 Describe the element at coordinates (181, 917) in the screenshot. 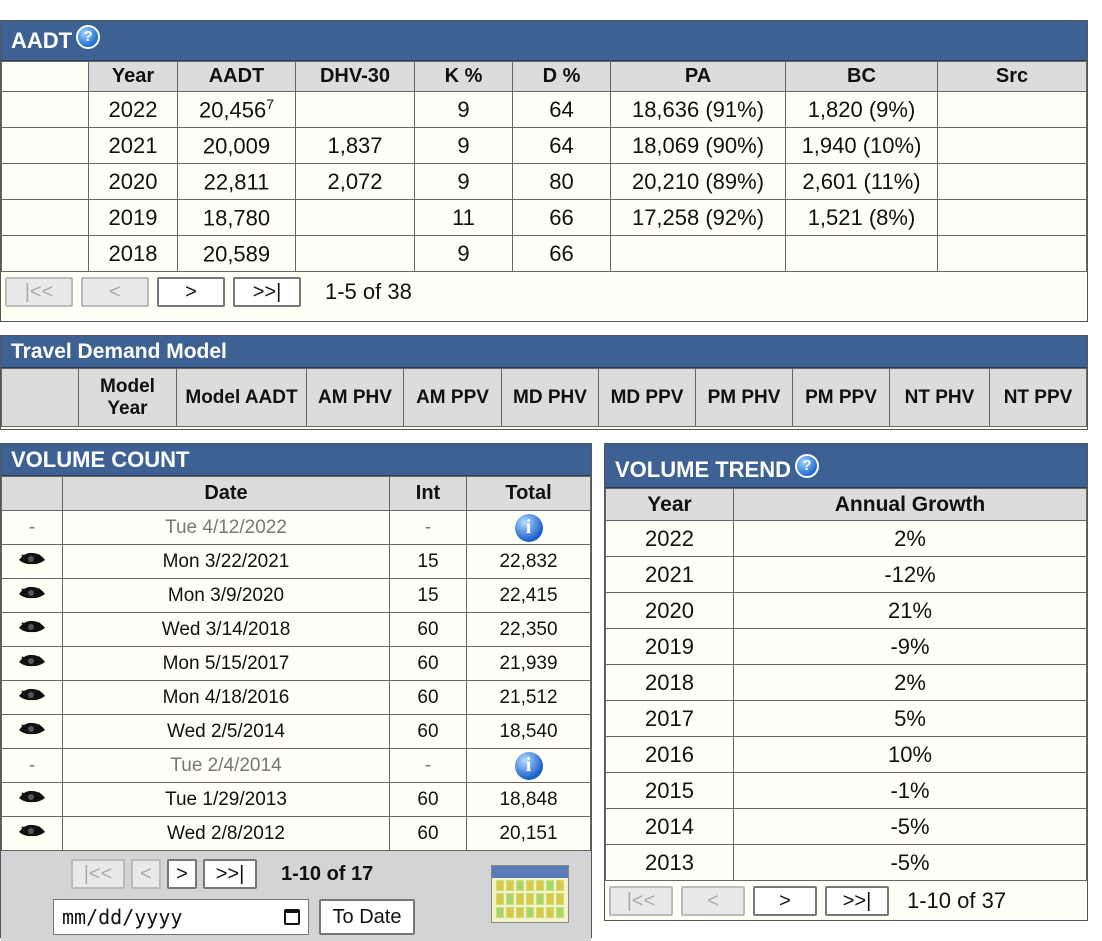

I see `date-input: mm/dd/yyyy` at that location.